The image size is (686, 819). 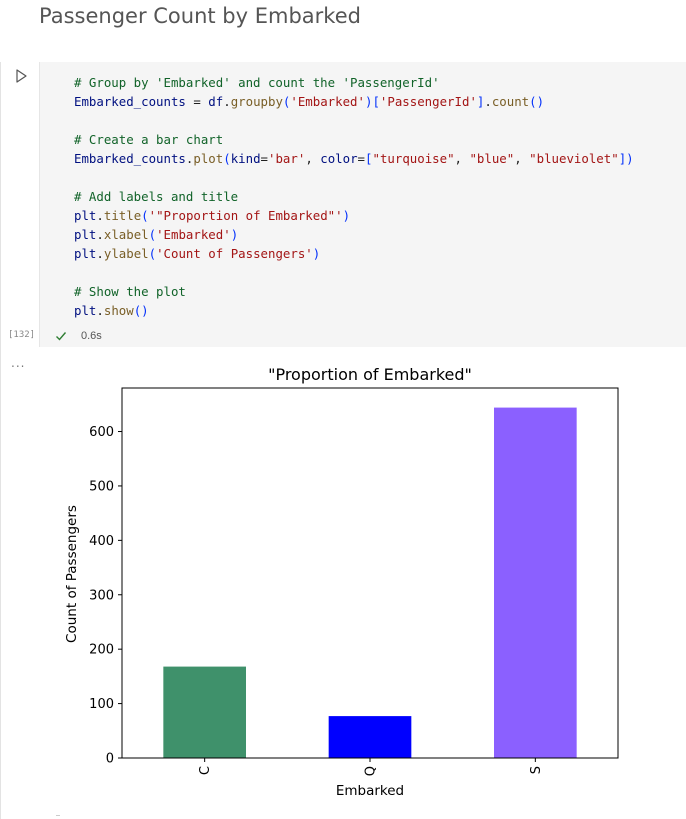 I want to click on y-tick-label: 300, so click(x=101, y=595).